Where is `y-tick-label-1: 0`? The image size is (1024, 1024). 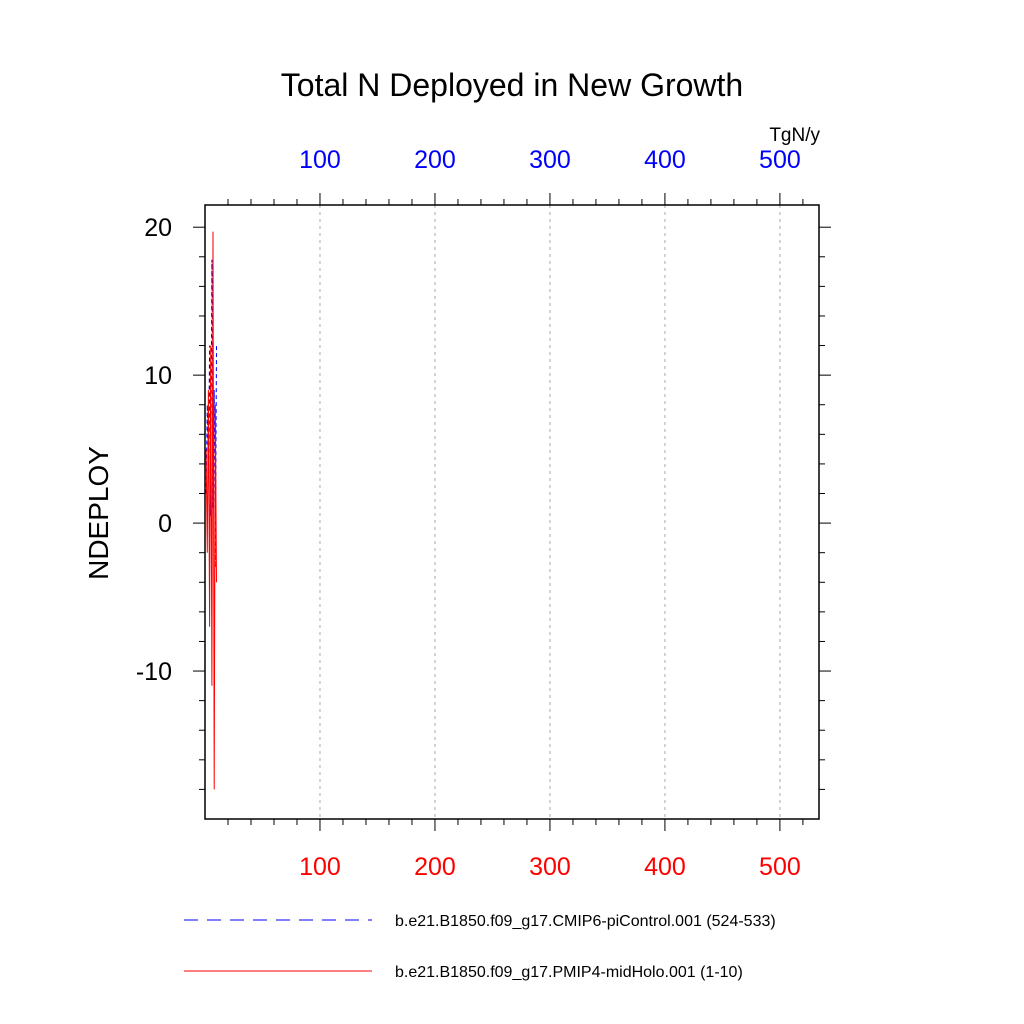
y-tick-label-1: 0 is located at coordinates (165, 524).